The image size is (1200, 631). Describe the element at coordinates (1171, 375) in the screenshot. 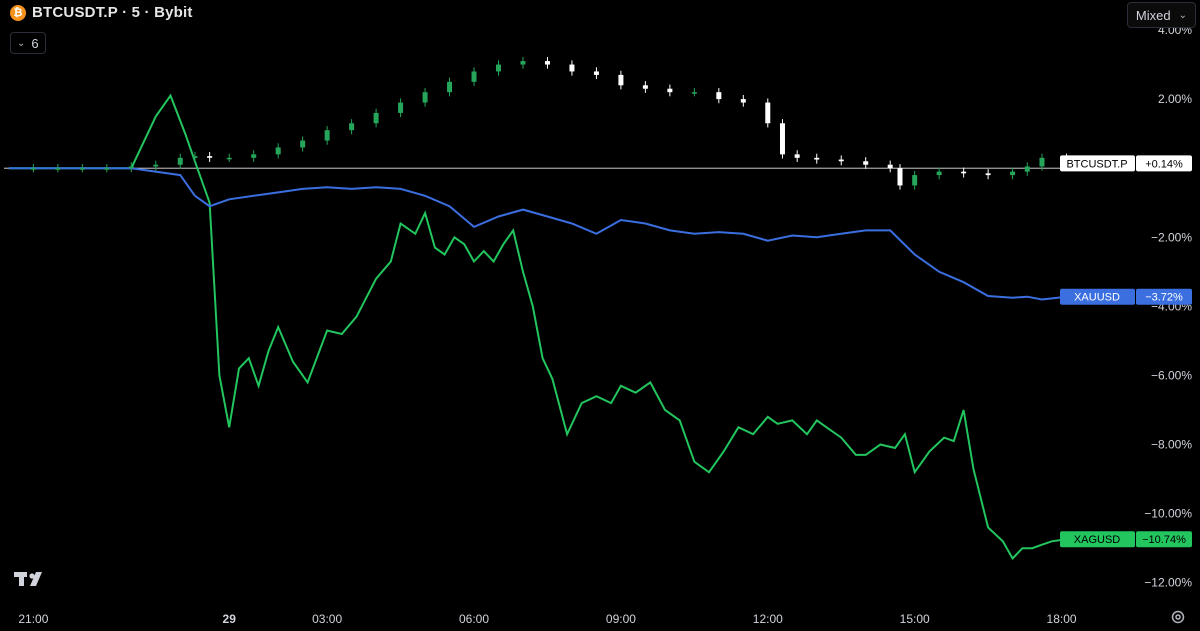

I see `y-tick-label: −6.00%` at that location.